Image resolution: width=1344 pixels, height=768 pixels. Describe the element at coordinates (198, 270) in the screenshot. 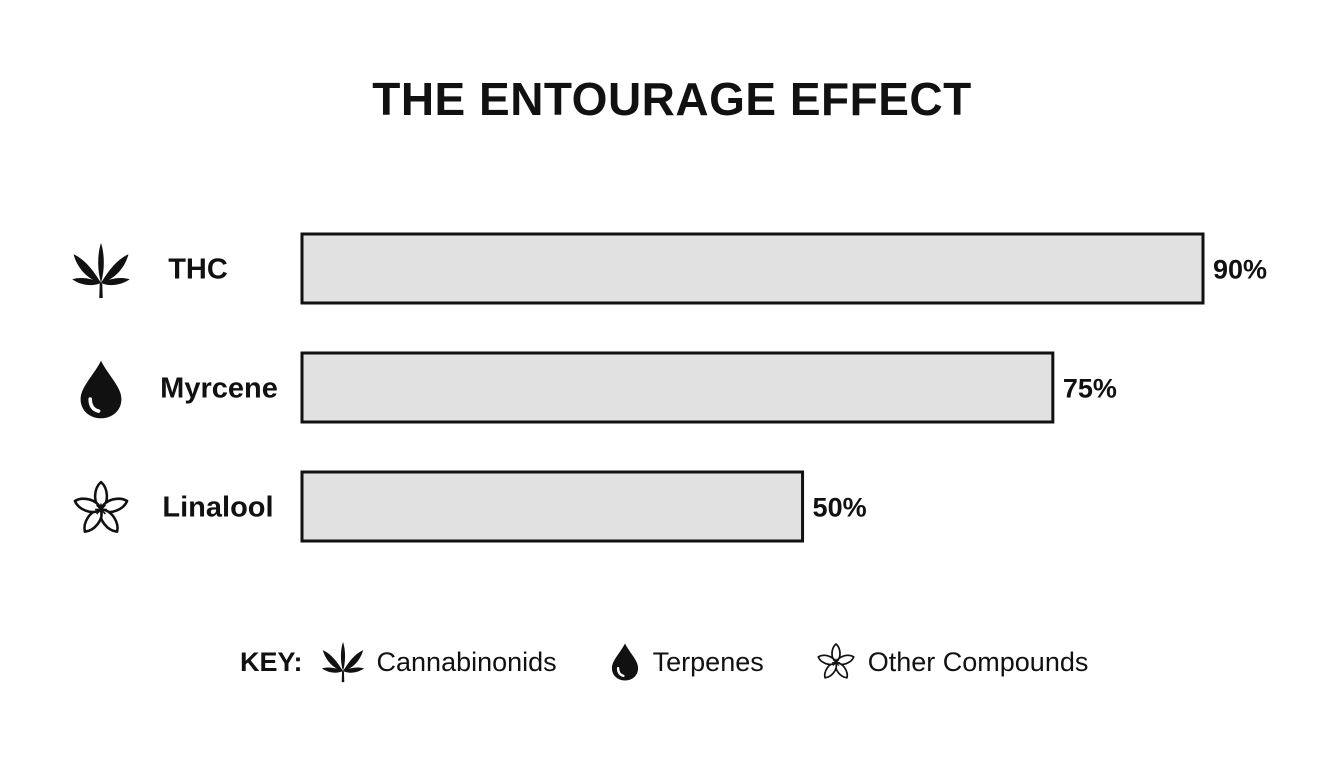

I see `category-label: THC` at that location.